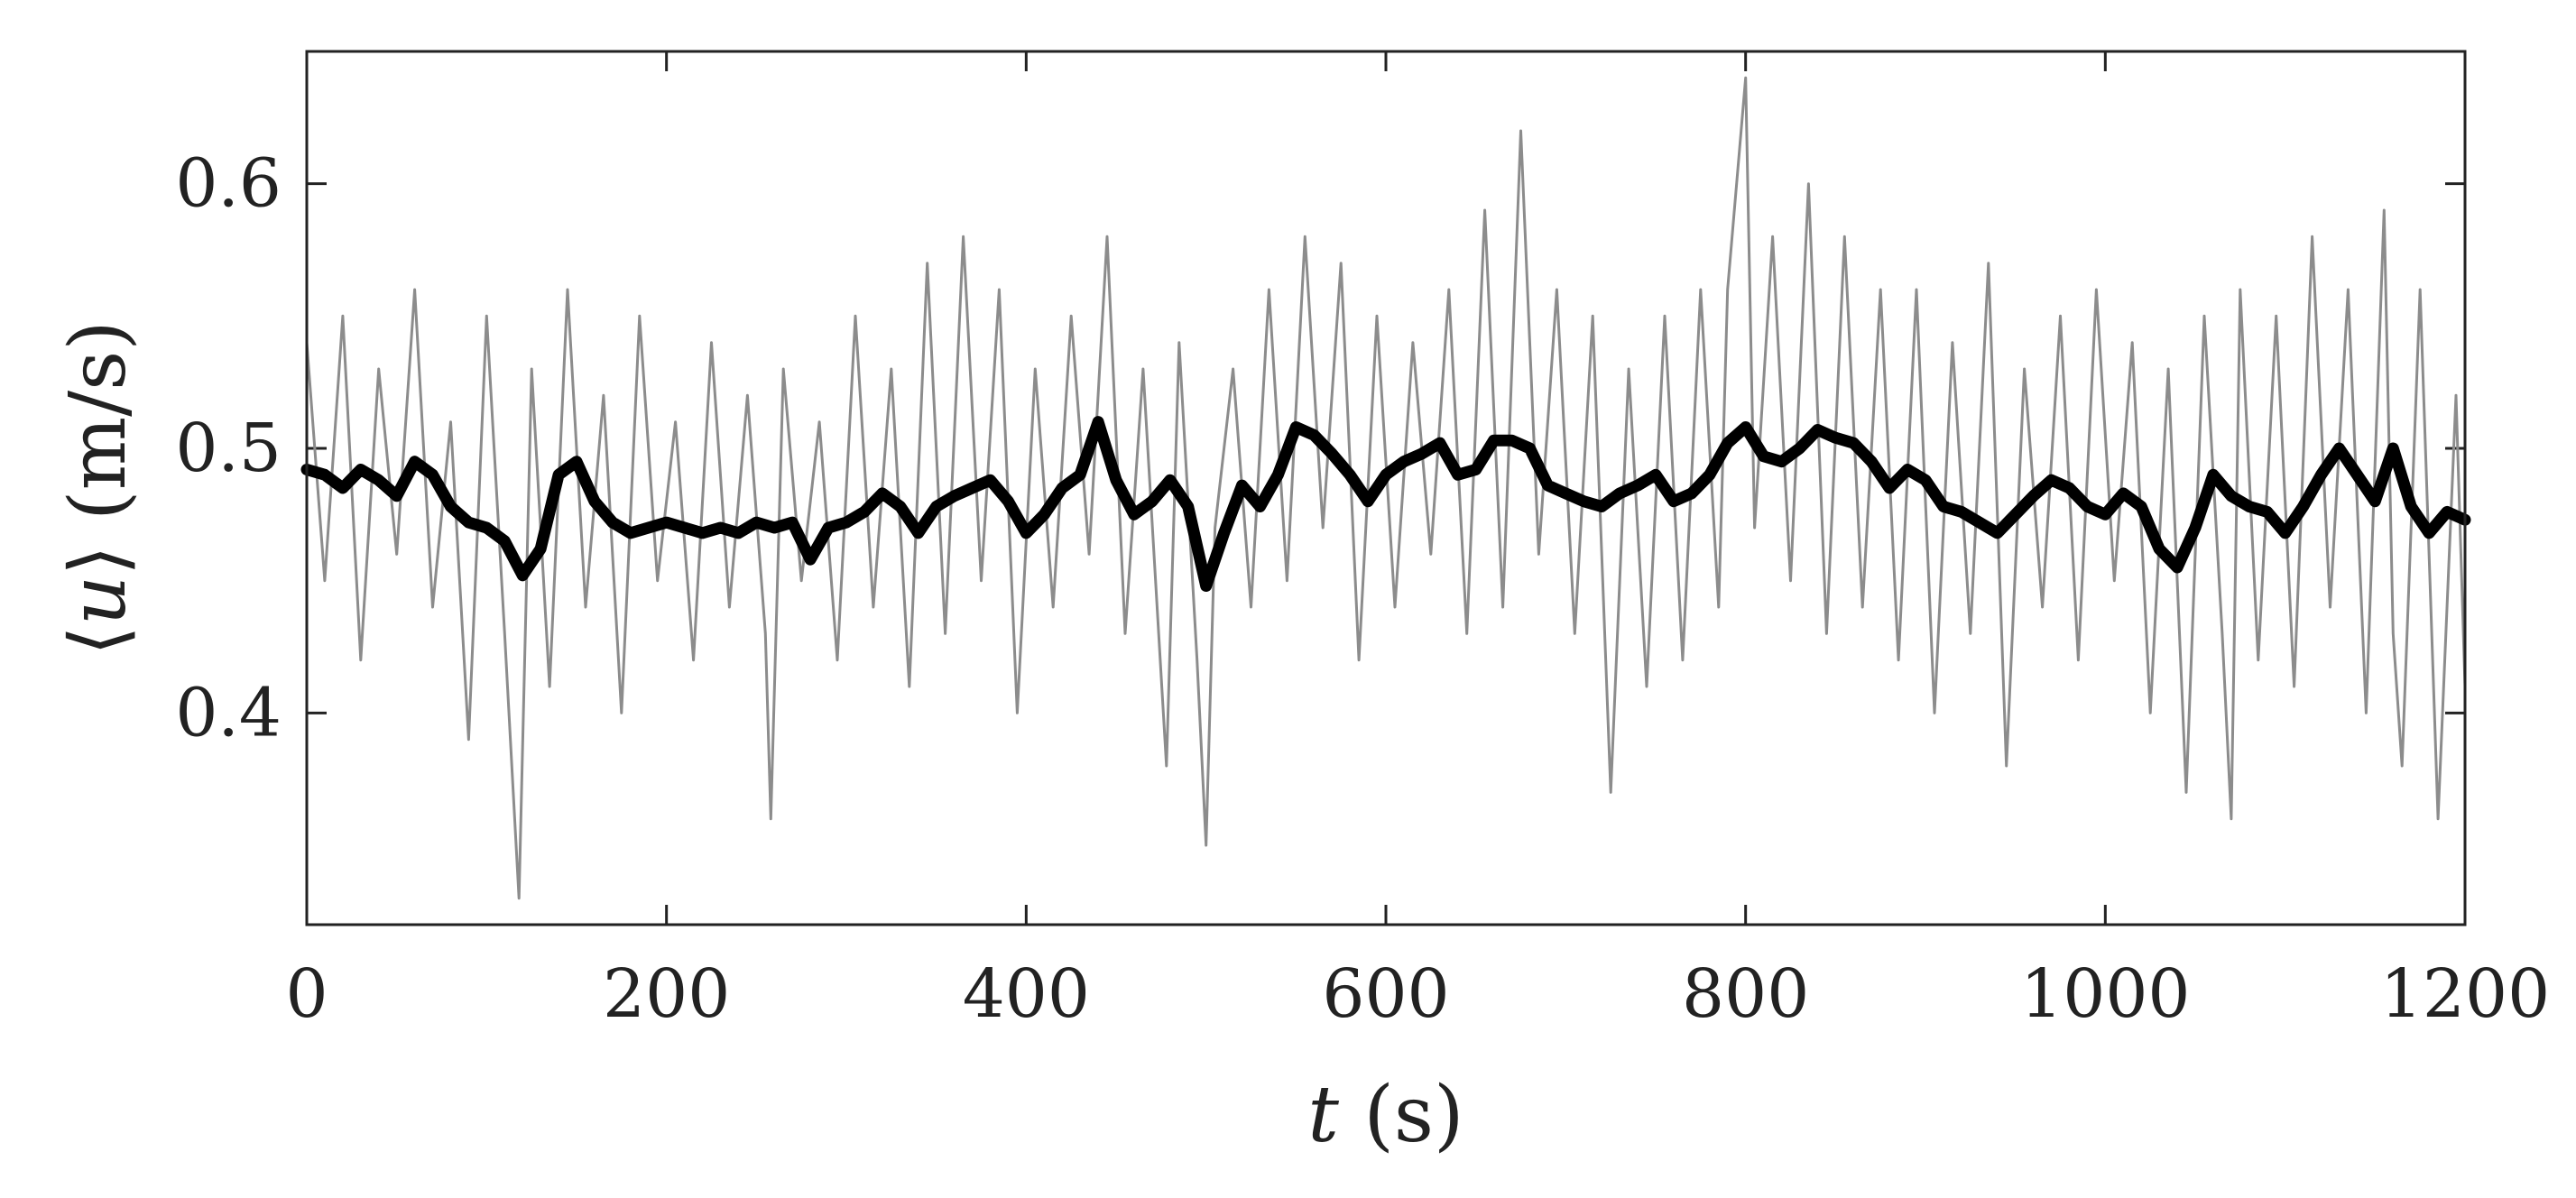  I want to click on x-tick-label: 1000, so click(2105, 994).